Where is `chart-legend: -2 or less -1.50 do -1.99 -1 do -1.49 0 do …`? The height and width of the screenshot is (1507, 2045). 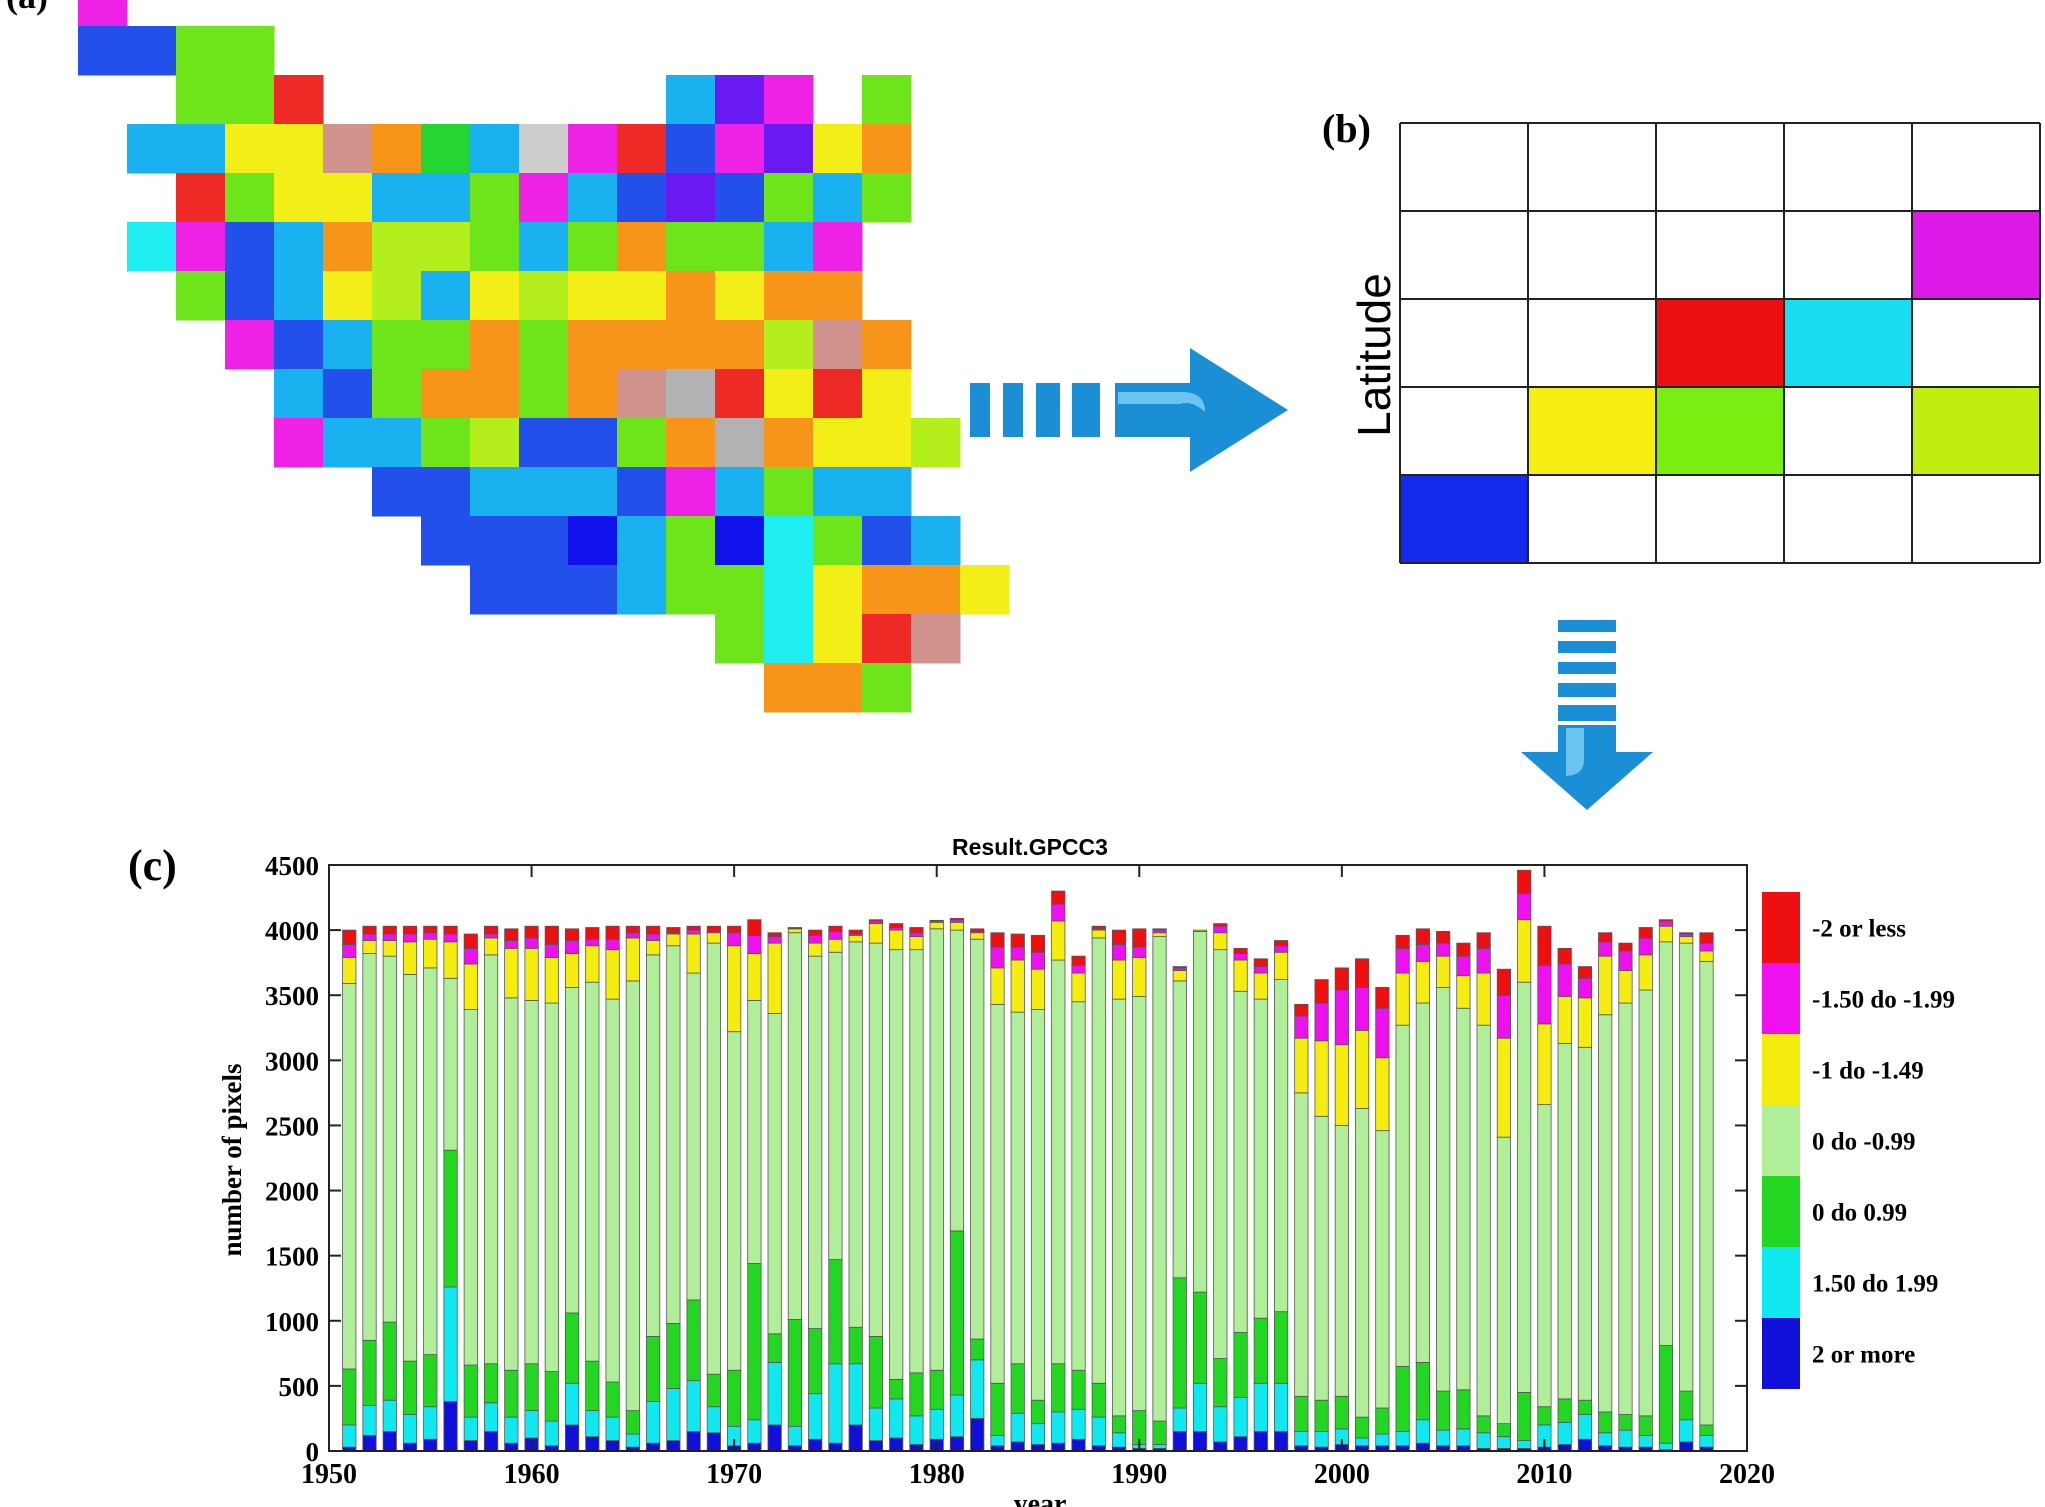 chart-legend: -2 or less -1.50 do -1.99 -1 do -1.49 0 do … is located at coordinates (1858, 1140).